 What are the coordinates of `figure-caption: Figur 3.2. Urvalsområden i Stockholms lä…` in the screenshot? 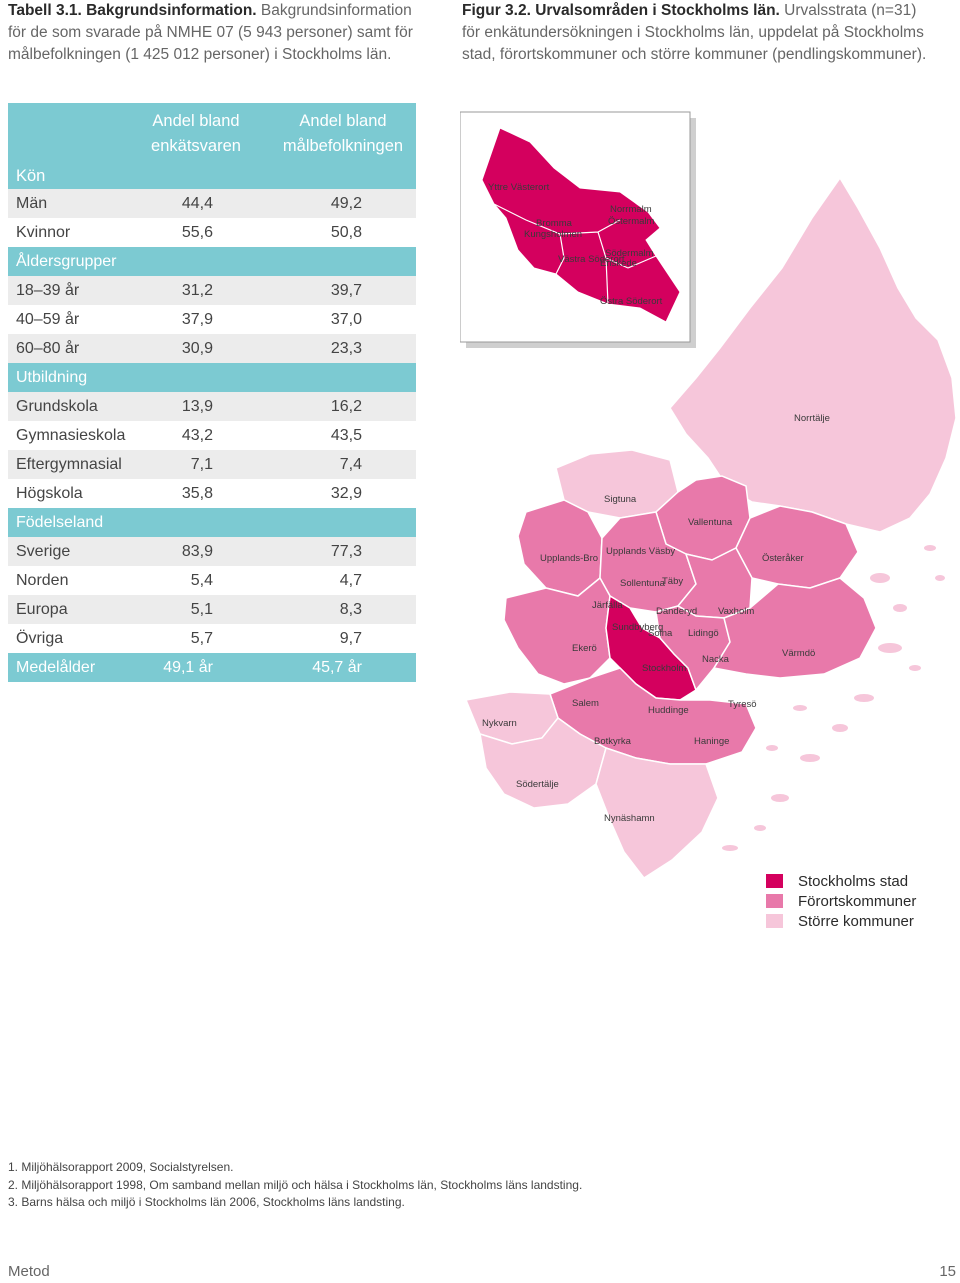 It's located at (697, 33).